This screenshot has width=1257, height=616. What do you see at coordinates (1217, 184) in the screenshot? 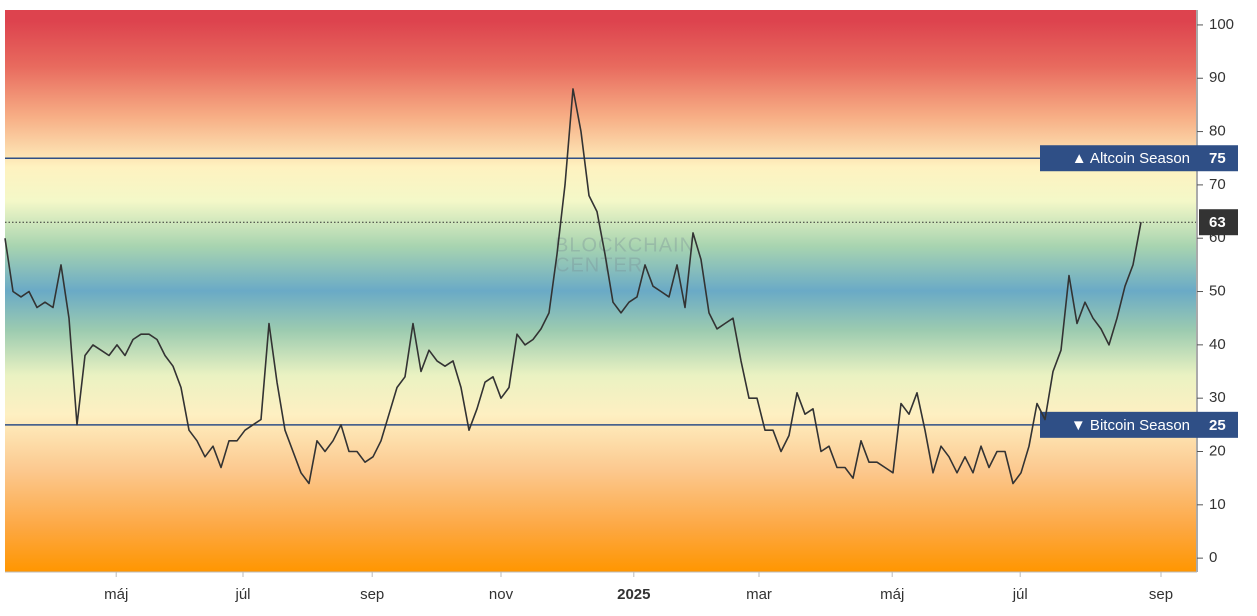
I see `y-tick-label: 70` at bounding box center [1217, 184].